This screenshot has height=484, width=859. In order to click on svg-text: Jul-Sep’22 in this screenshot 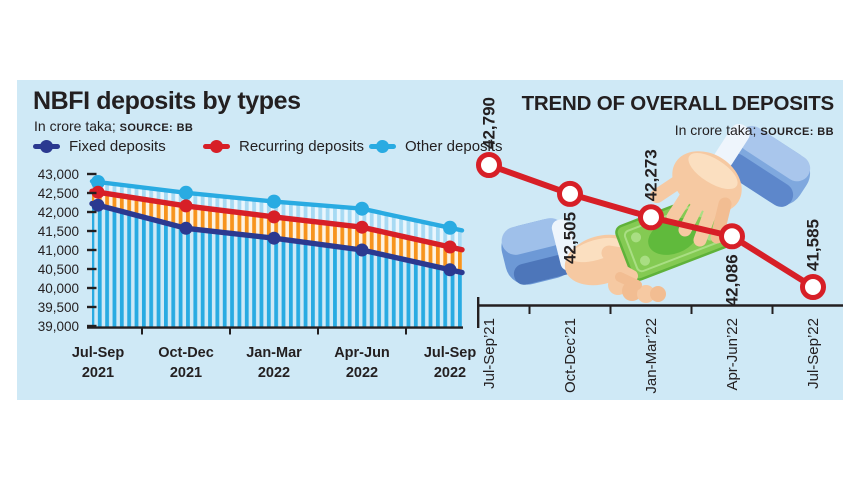, I will do `click(813, 353)`.